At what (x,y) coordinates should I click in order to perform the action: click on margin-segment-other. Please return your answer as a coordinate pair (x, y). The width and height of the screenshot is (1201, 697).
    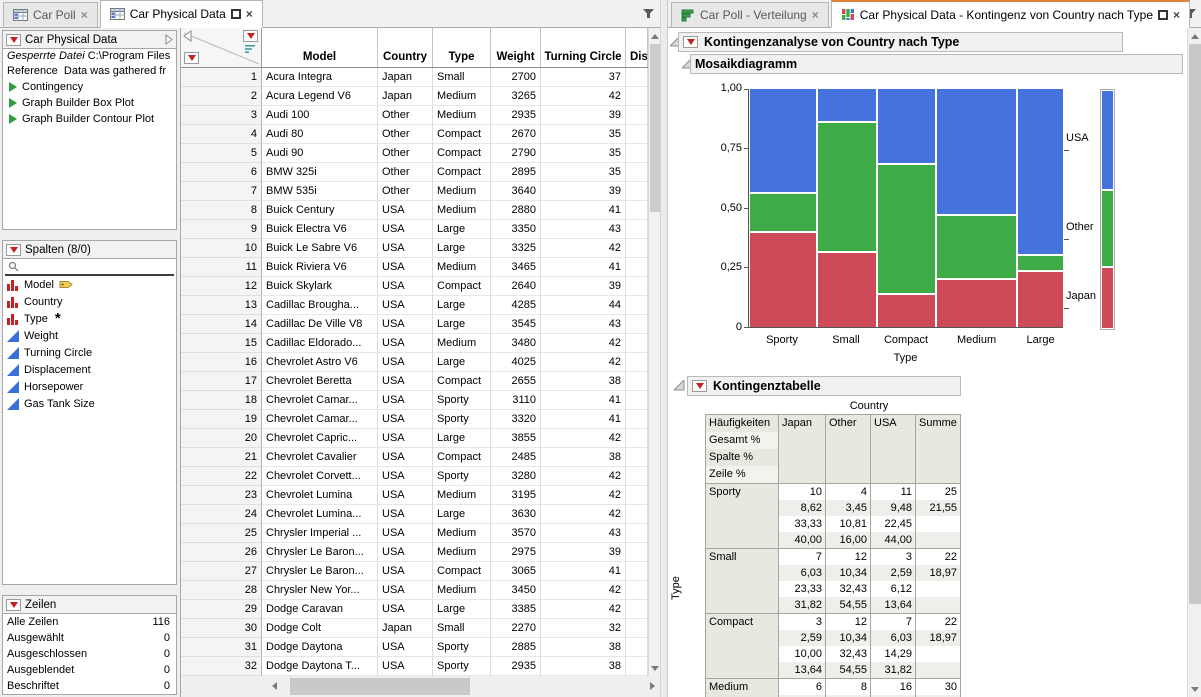
    Looking at the image, I should click on (1107, 228).